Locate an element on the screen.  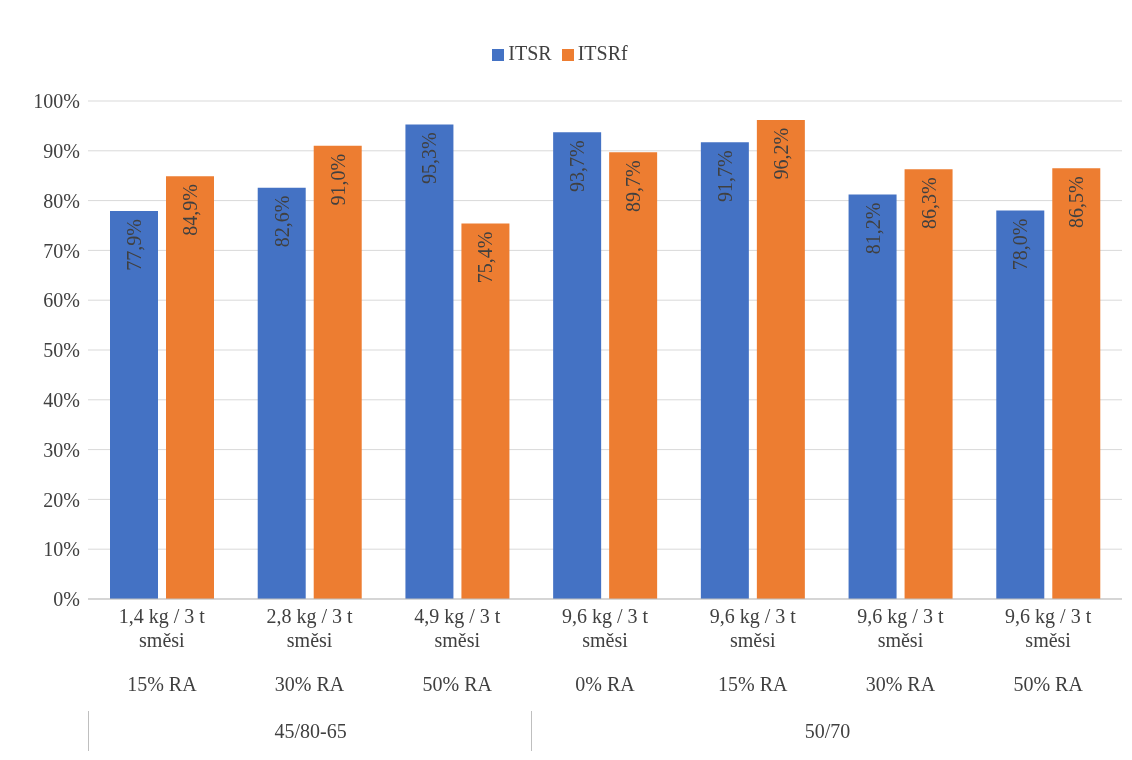
x-tick-label: 9,6 kg / 3 t směsi 50% RA is located at coordinates (1048, 650).